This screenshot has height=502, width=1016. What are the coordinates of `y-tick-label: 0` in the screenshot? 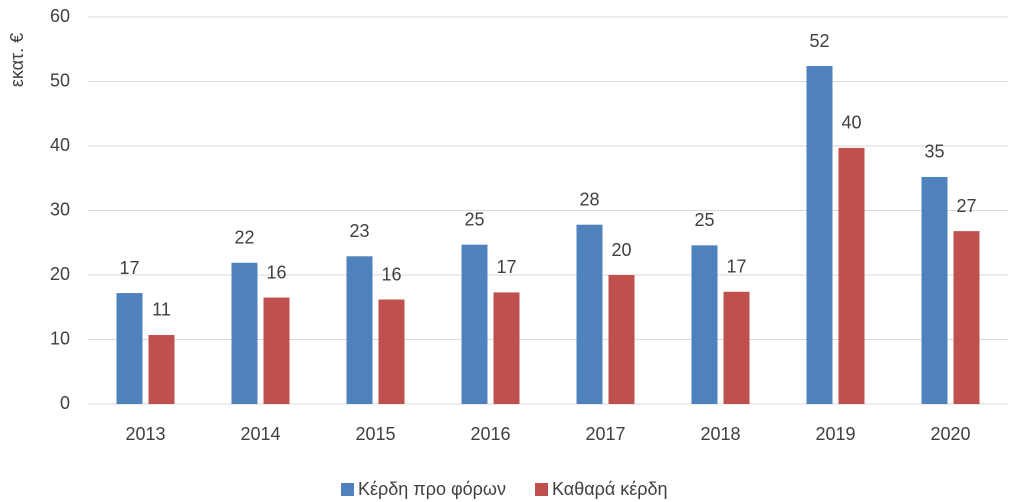 It's located at (65, 403).